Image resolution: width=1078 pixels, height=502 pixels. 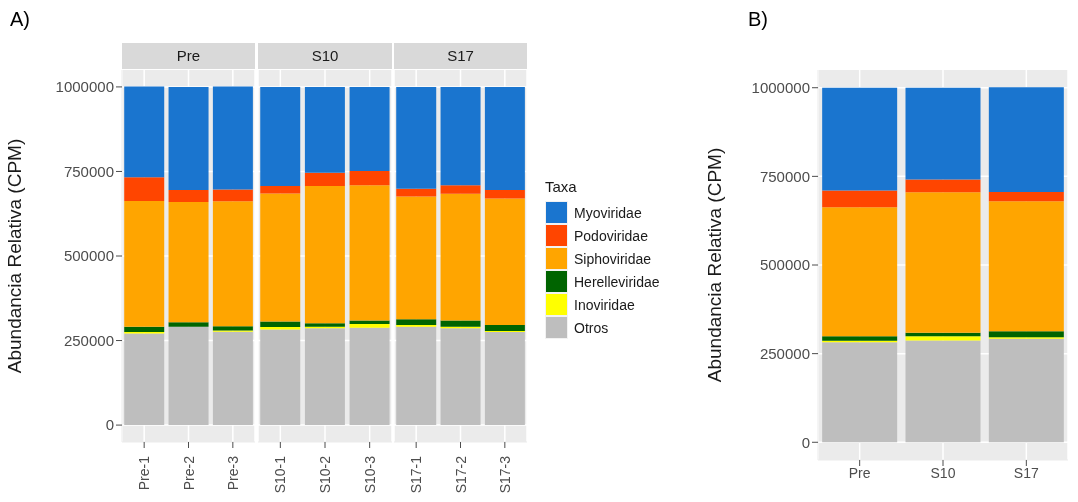 What do you see at coordinates (325, 474) in the screenshot?
I see `x-tick-label: S10-2` at bounding box center [325, 474].